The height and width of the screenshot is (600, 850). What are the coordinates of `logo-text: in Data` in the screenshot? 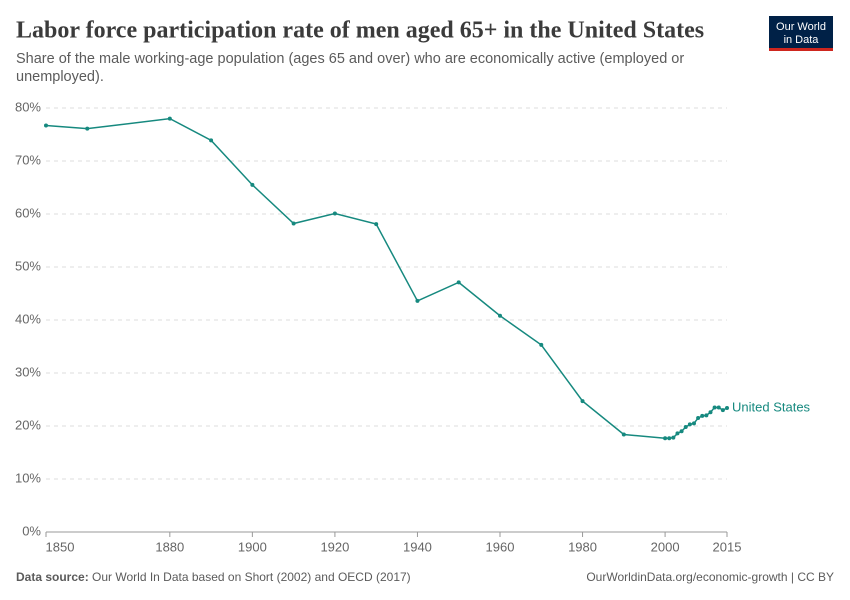 It's located at (802, 40).